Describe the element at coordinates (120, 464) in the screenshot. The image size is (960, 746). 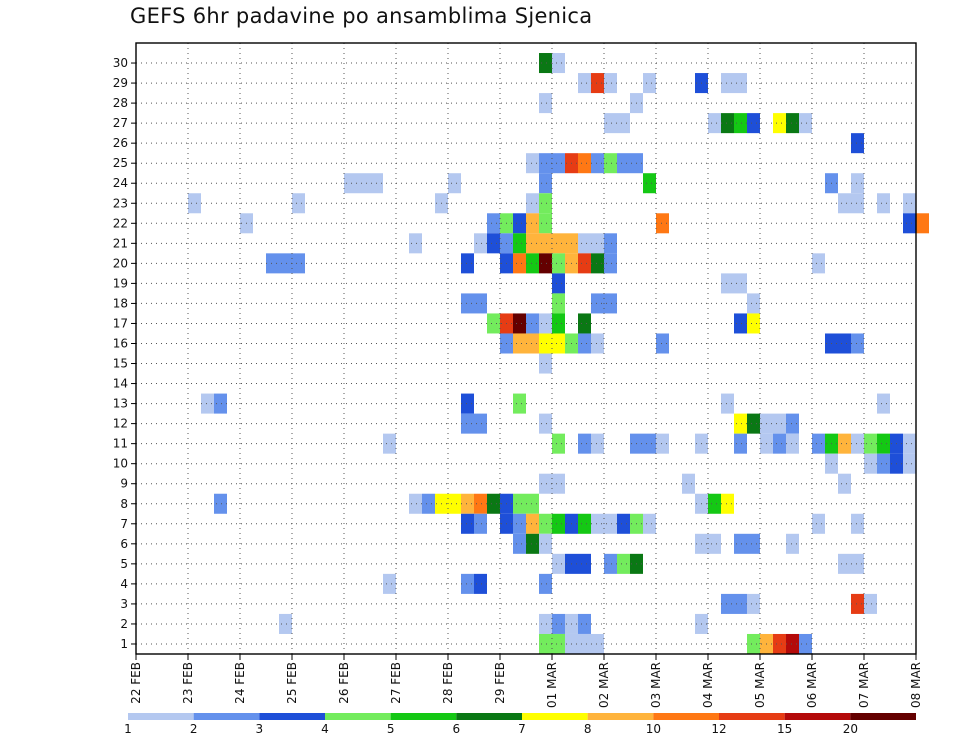
I see `y-tick-label: 10` at that location.